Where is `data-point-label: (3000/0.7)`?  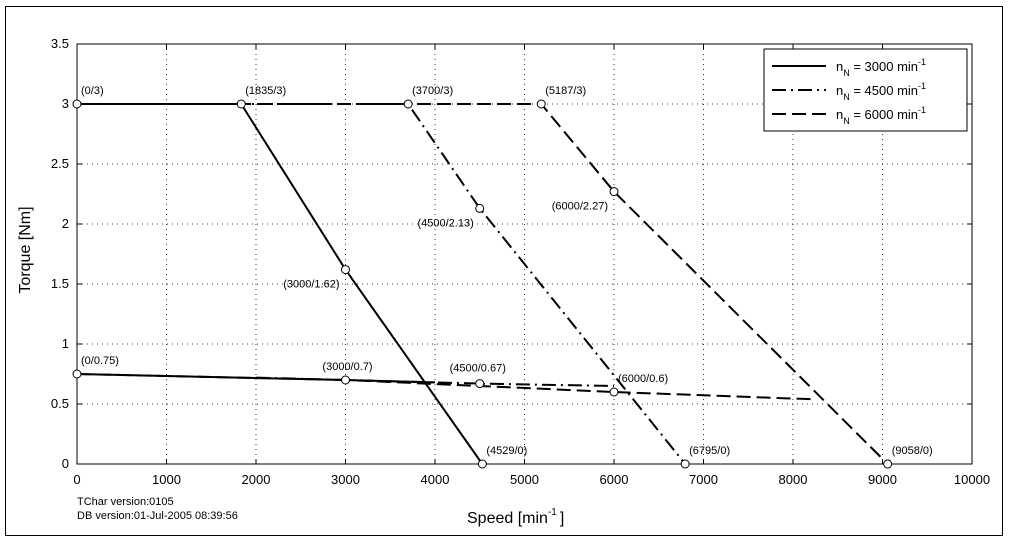
data-point-label: (3000/0.7) is located at coordinates (347, 367).